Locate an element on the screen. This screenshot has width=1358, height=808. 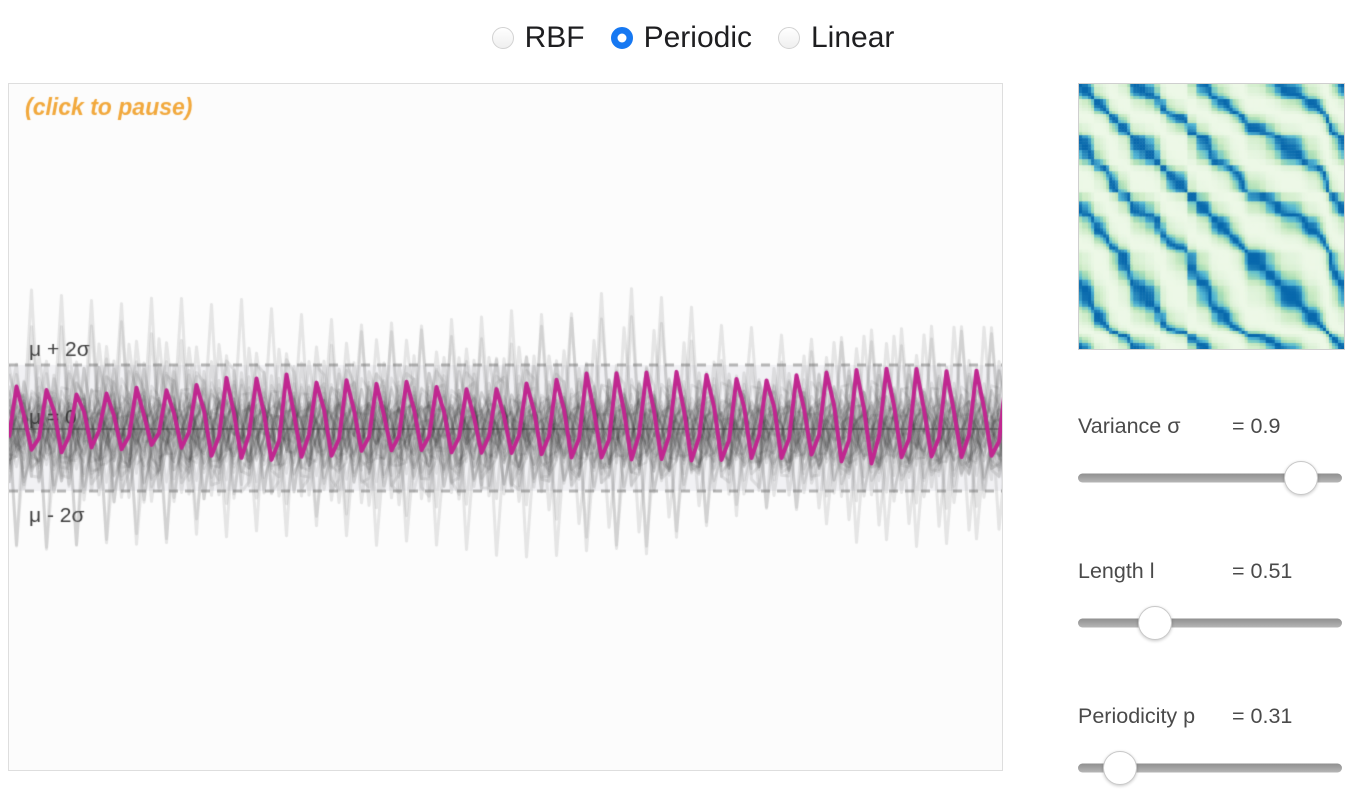
kernel-matrix-canvas is located at coordinates (1211, 216).